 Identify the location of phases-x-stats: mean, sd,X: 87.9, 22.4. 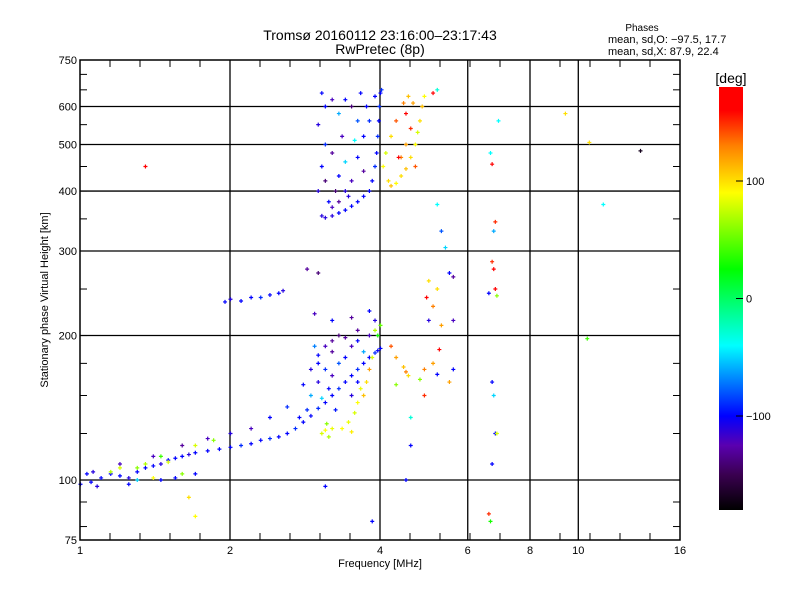
(663, 52).